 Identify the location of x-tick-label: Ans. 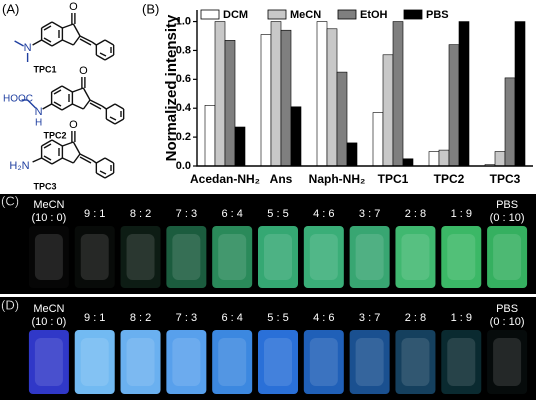
(281, 179).